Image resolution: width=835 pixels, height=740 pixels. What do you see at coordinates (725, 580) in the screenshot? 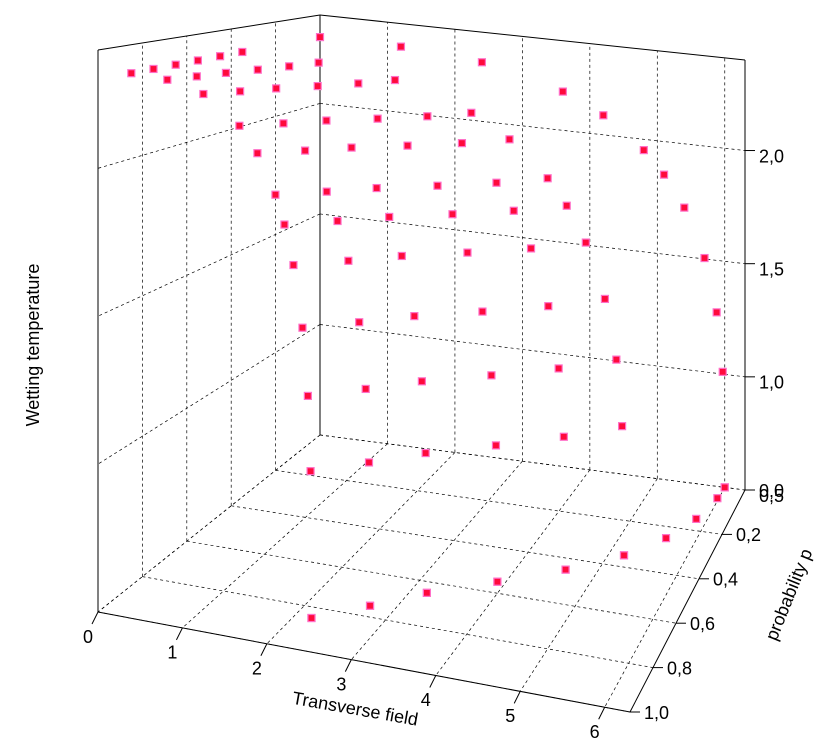
I see `y-tick-label: 0,4` at bounding box center [725, 580].